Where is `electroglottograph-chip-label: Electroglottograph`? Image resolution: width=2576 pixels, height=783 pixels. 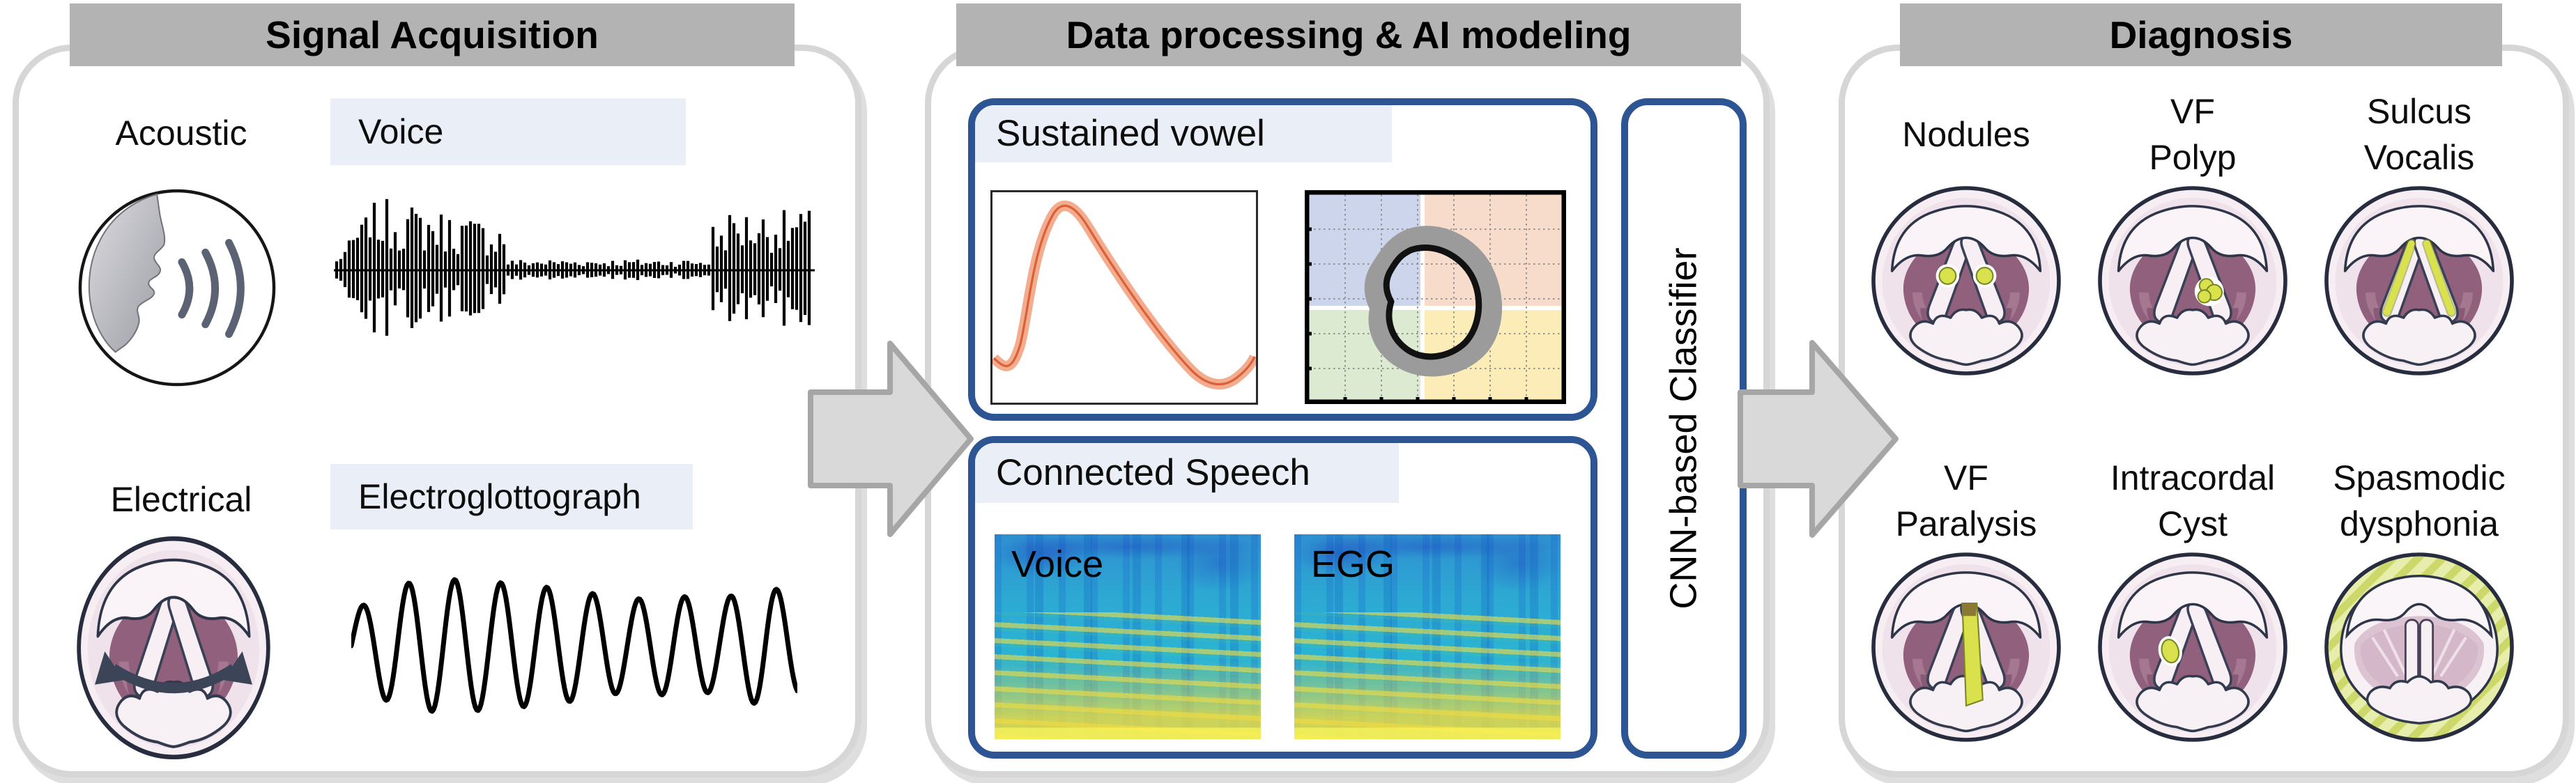
electroglottograph-chip-label: Electroglottograph is located at coordinates (499, 496).